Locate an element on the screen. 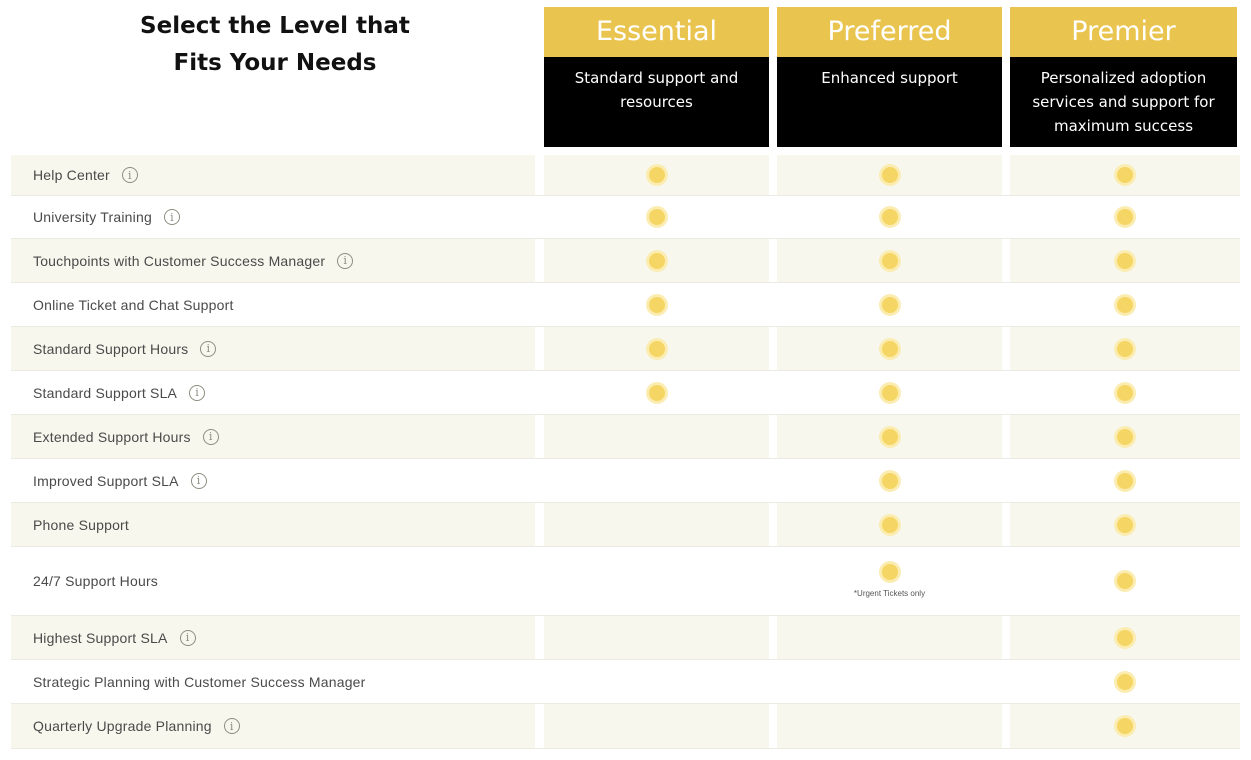 This screenshot has height=760, width=1251. feature-label: 24/7 Support Hours is located at coordinates (96, 581).